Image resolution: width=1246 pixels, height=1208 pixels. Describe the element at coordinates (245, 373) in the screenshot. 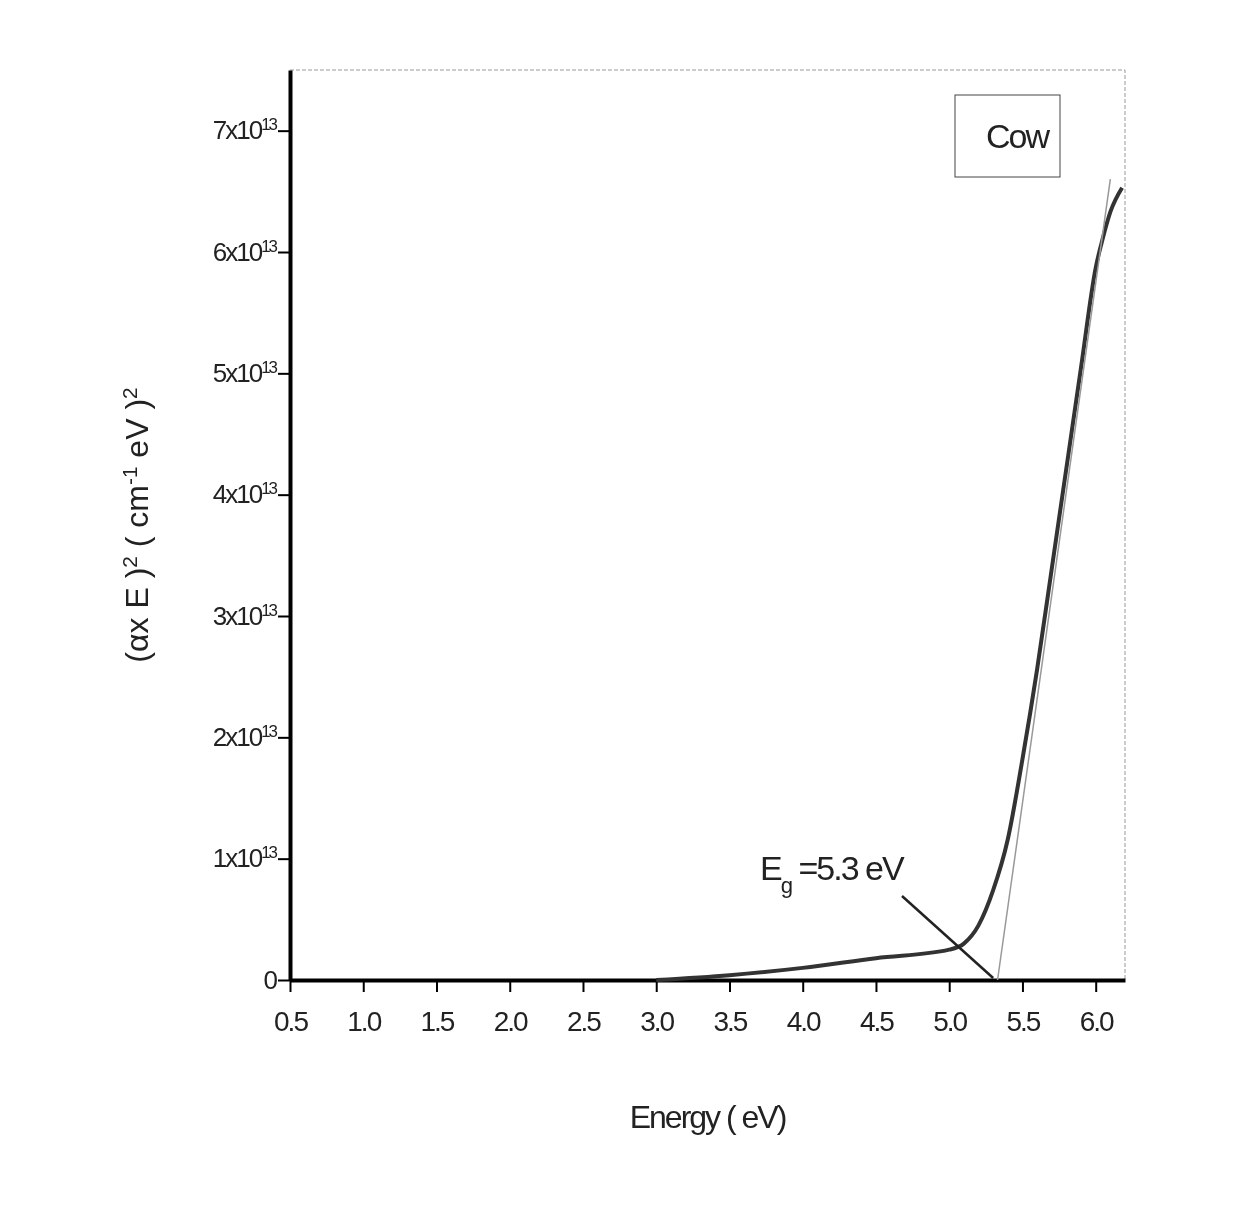

I see `y-tick-label: 5x10$^{13}$` at that location.